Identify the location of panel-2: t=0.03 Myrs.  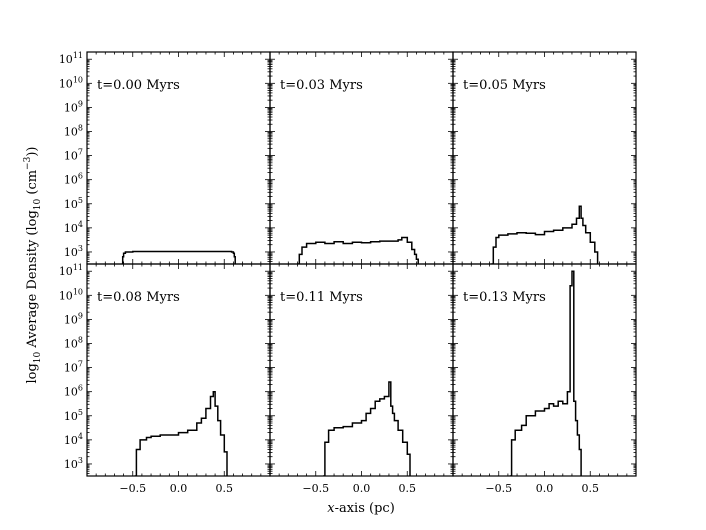
(361, 158).